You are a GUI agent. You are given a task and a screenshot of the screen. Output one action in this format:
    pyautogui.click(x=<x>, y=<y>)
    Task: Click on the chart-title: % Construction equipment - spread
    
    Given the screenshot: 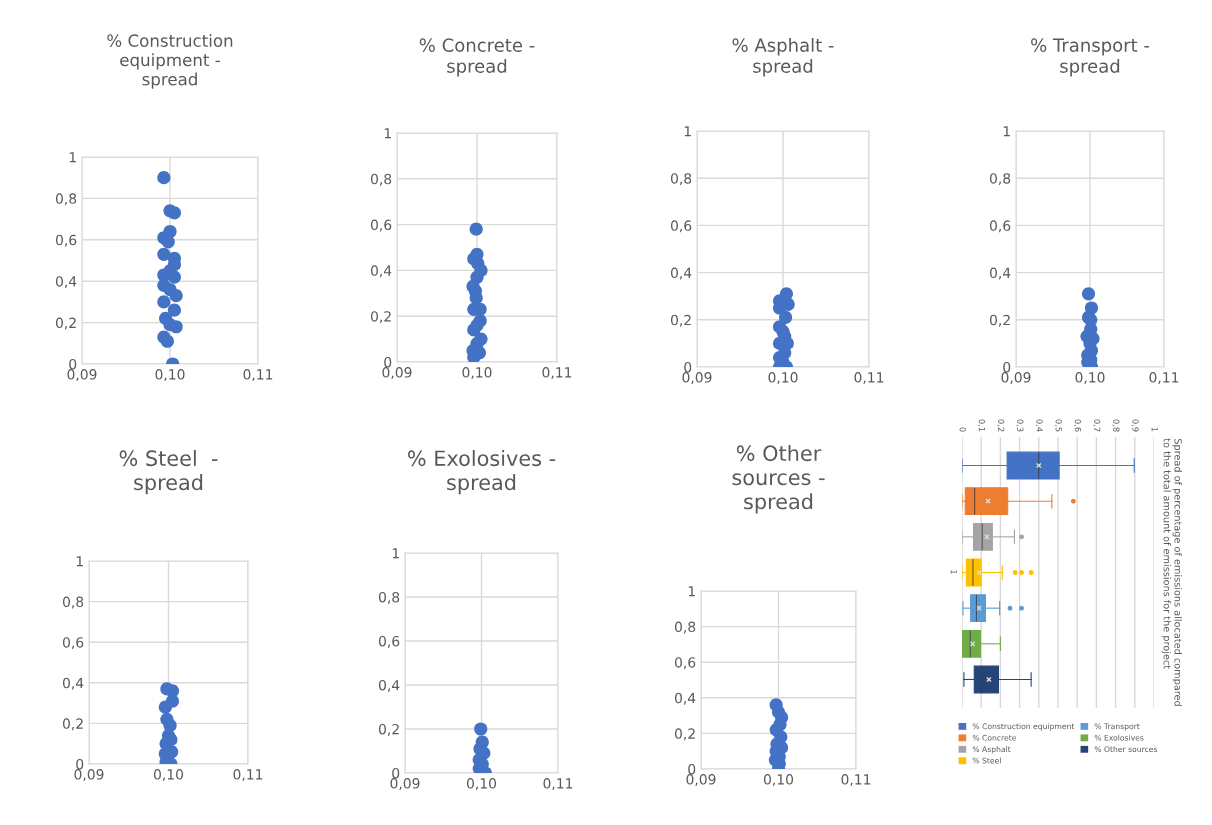 What is the action you would take?
    pyautogui.click(x=170, y=61)
    